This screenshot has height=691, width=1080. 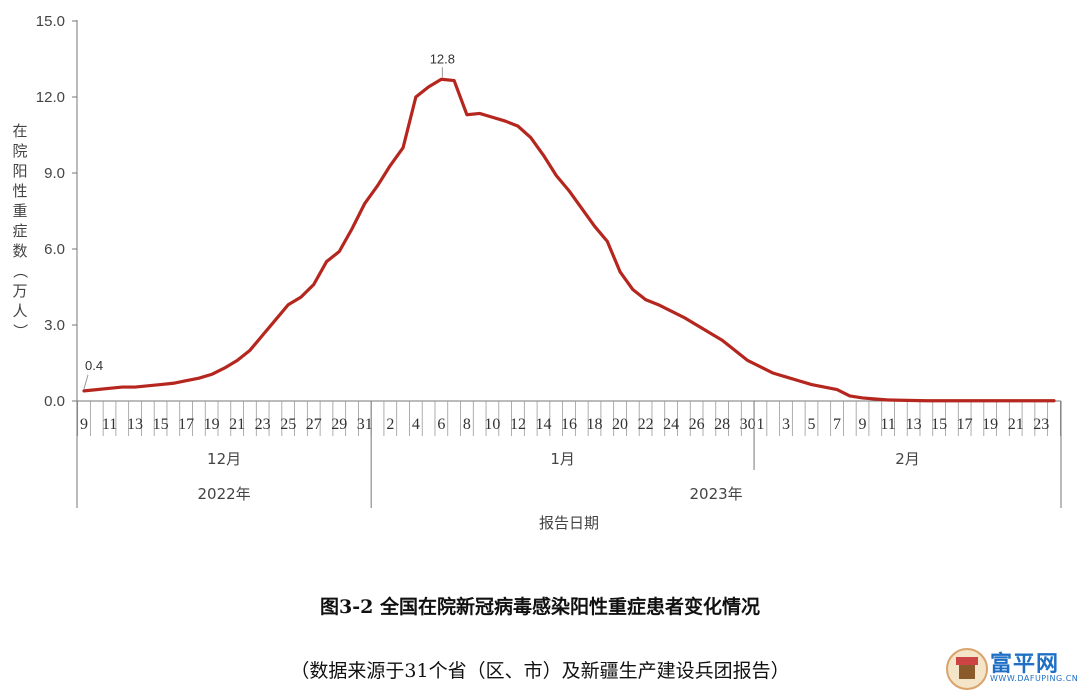 What do you see at coordinates (19, 131) in the screenshot?
I see `y-axis-label-char: 在` at bounding box center [19, 131].